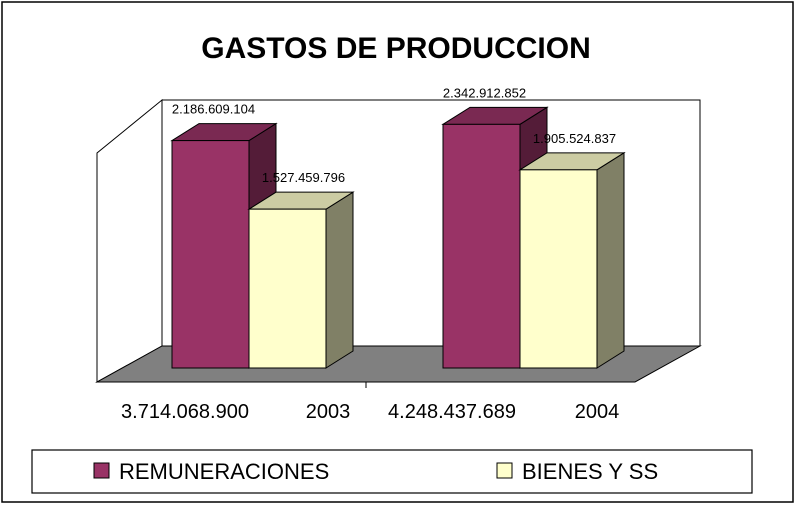 This screenshot has height=510, width=802. I want to click on tick-label-year: 2004, so click(597, 412).